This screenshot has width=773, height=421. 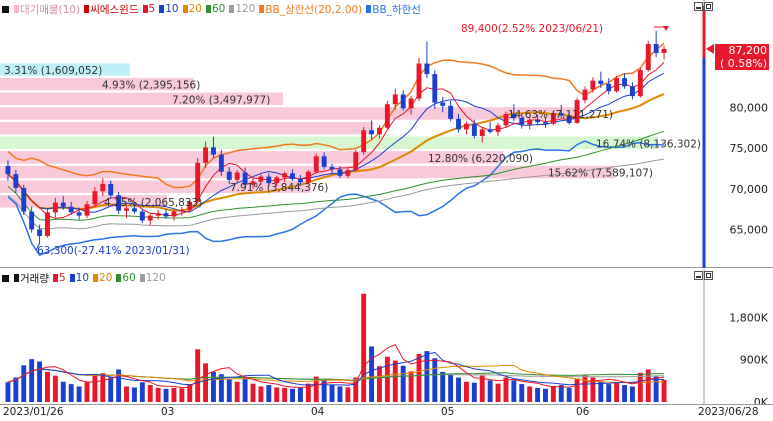 I want to click on legend-item: 씨에스윈드, so click(x=111, y=9).